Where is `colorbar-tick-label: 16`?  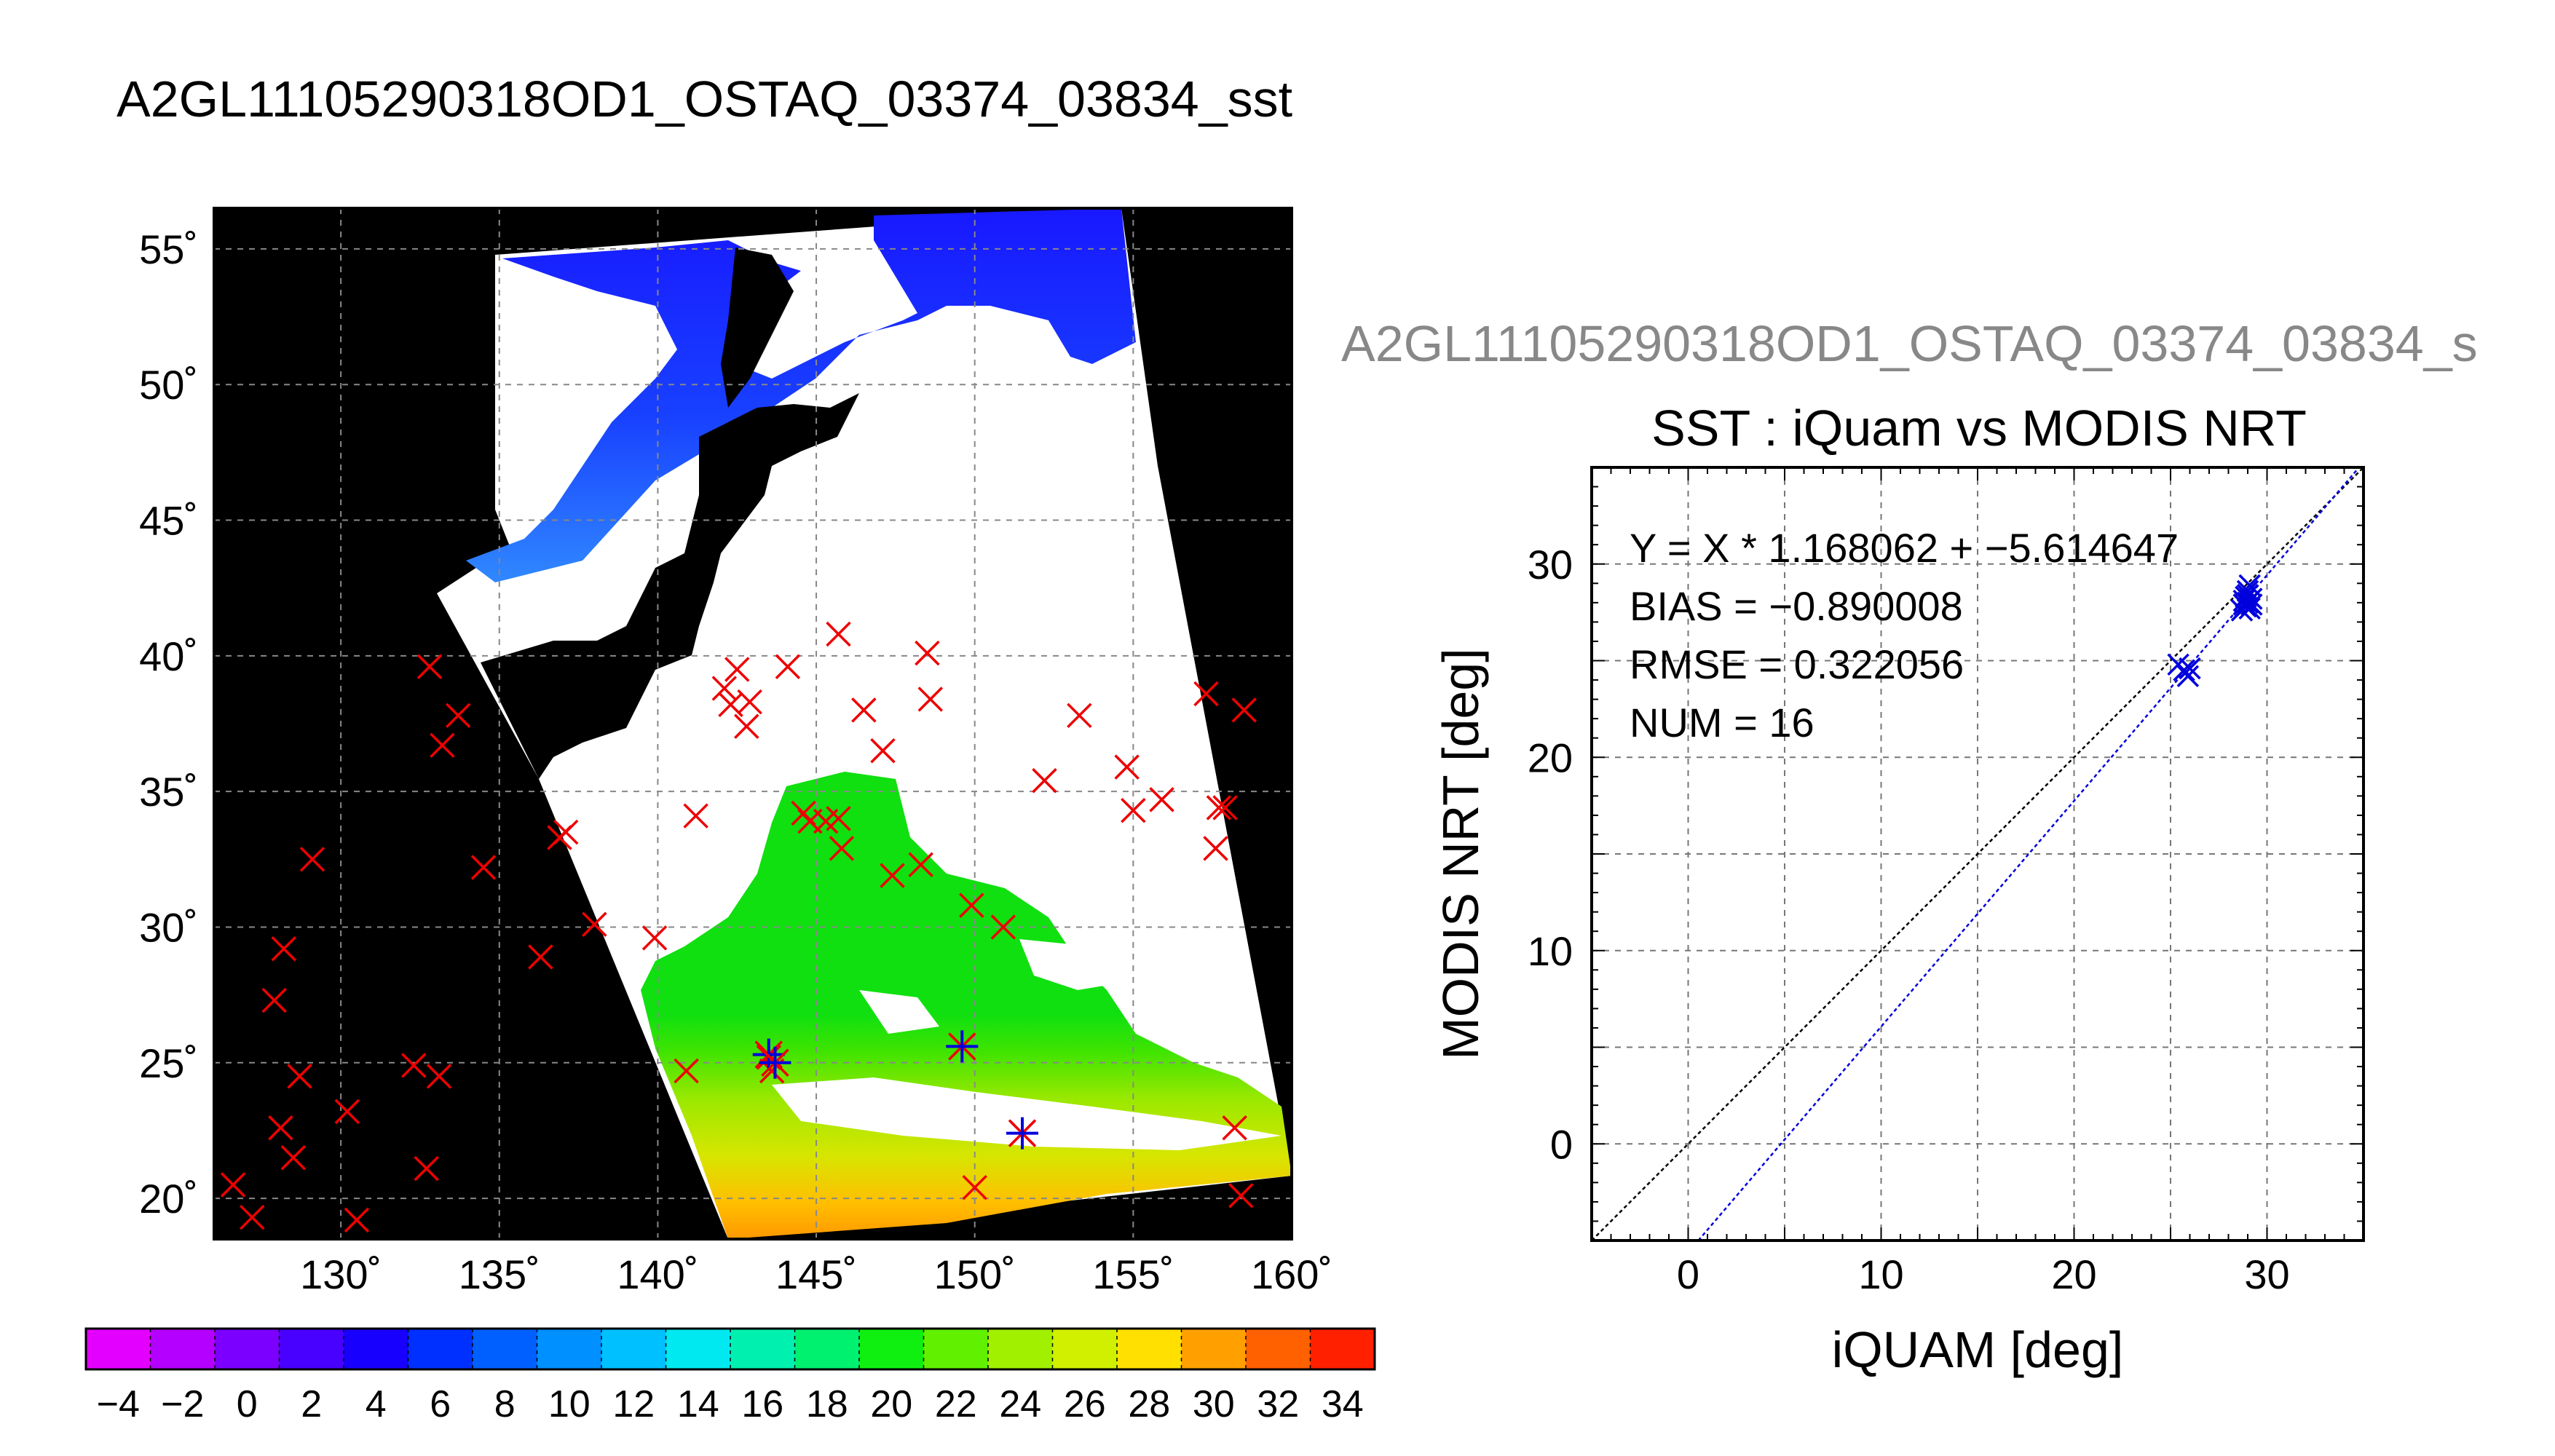 colorbar-tick-label: 16 is located at coordinates (762, 1404).